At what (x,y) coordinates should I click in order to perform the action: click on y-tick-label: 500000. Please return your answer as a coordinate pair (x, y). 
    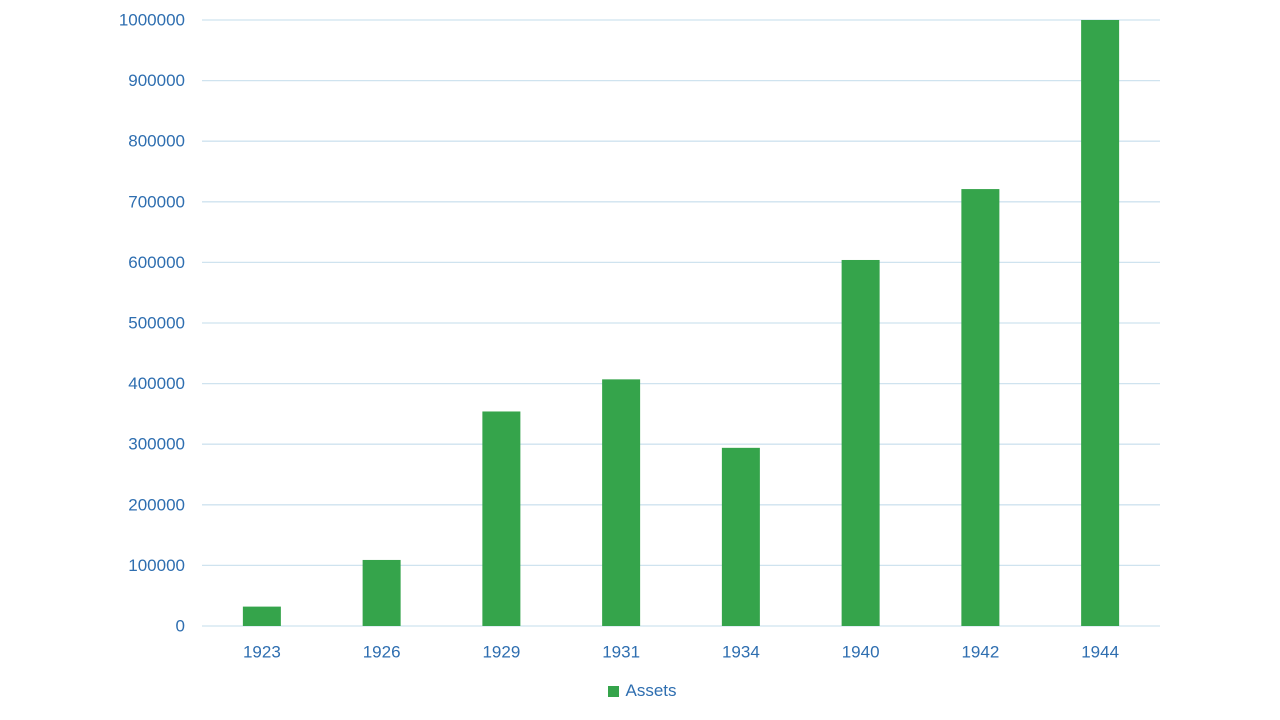
    Looking at the image, I should click on (156, 323).